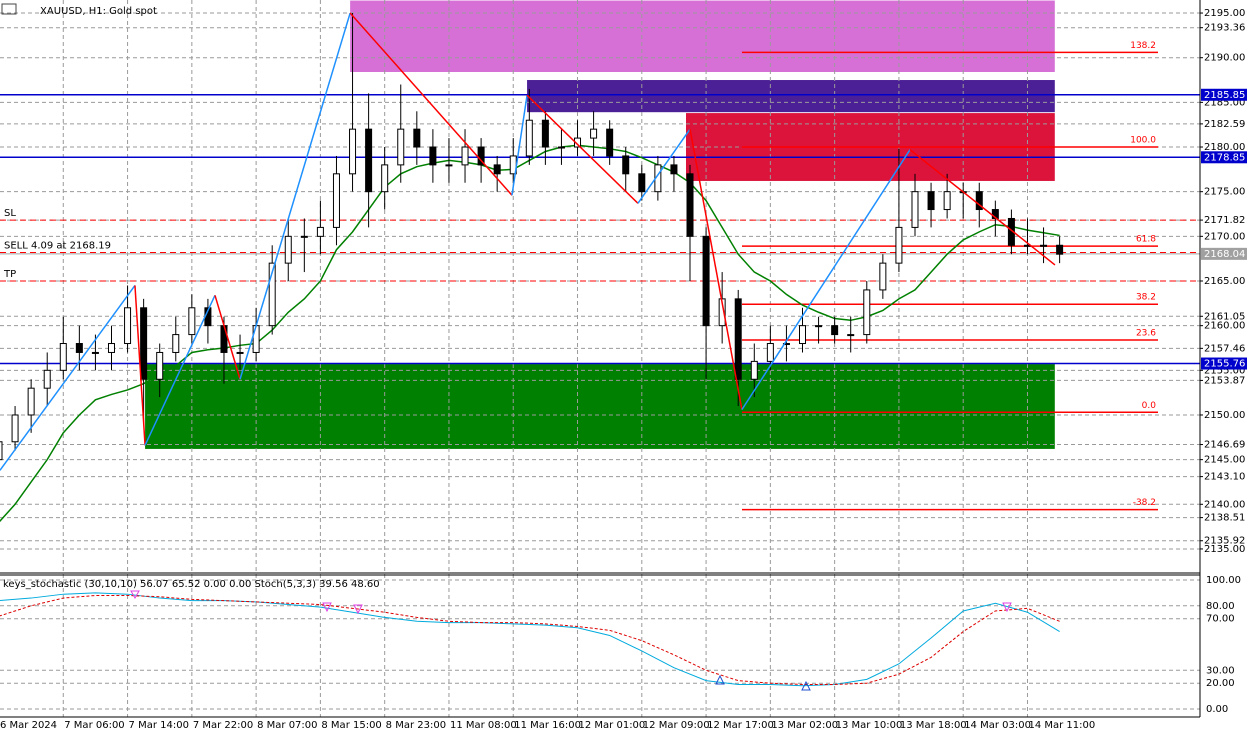 The image size is (1254, 735). What do you see at coordinates (1224, 460) in the screenshot?
I see `y-tick-label: 2145.00` at bounding box center [1224, 460].